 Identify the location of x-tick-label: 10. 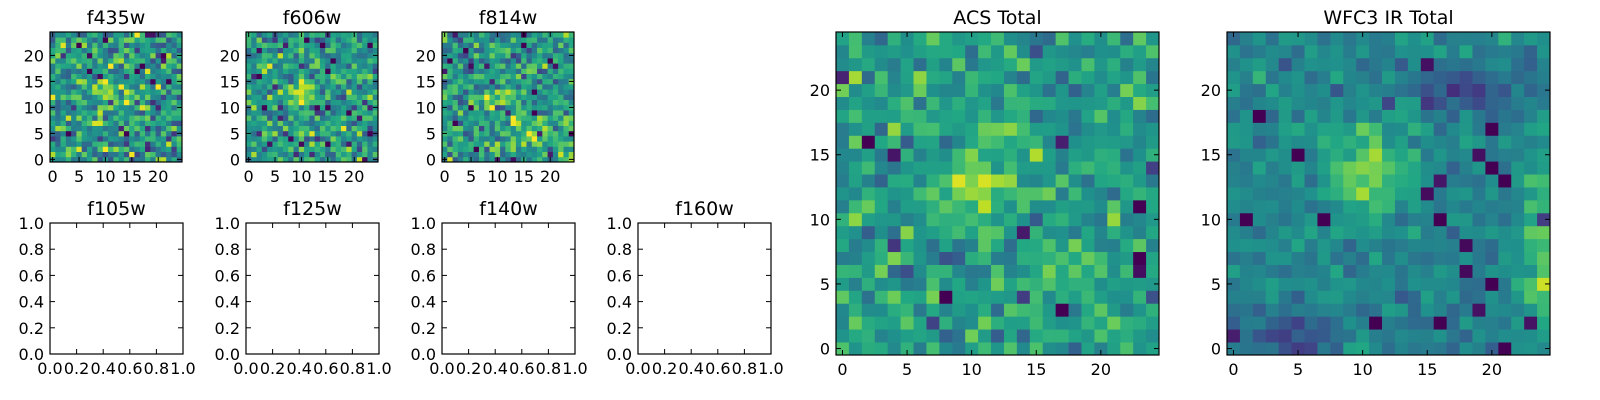
(301, 176).